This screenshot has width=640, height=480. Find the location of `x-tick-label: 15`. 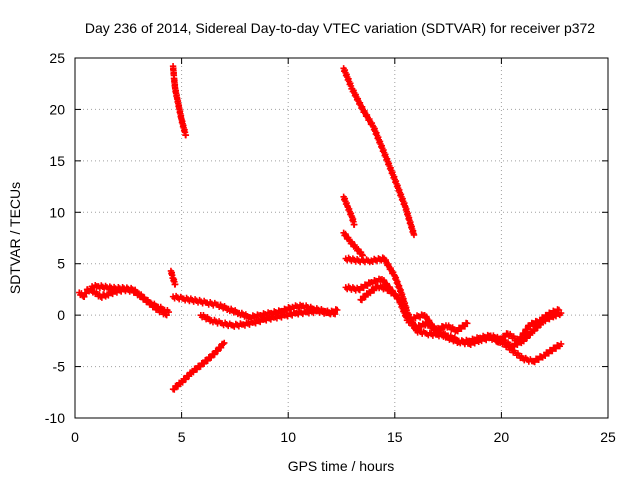

x-tick-label: 15 is located at coordinates (395, 437).